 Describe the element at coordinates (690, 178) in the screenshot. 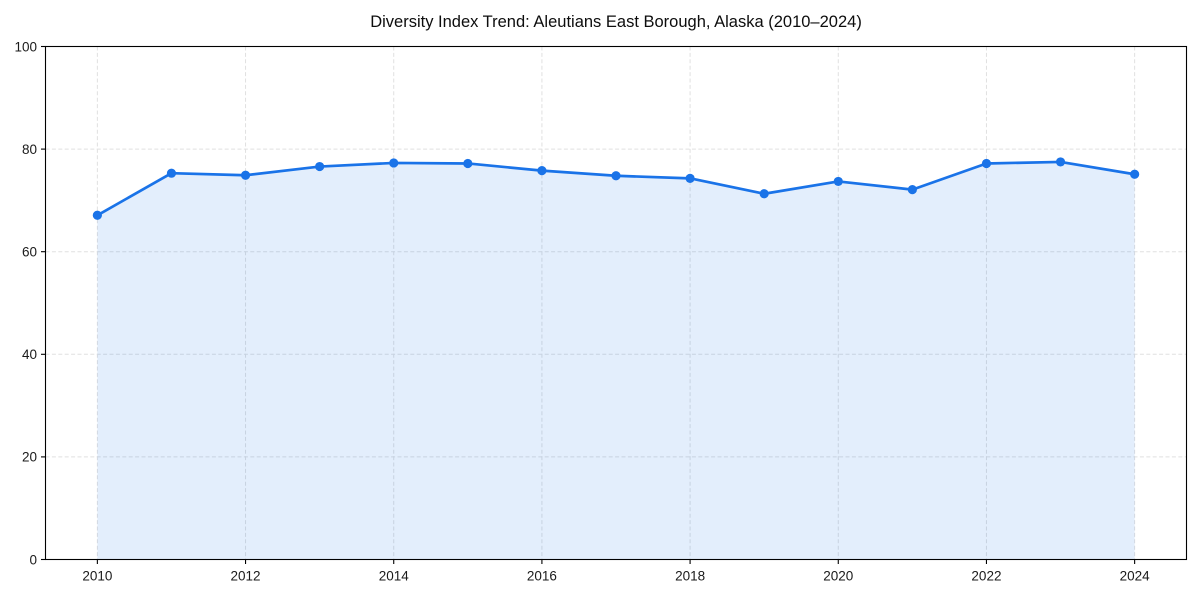

I see `data-point-2018` at that location.